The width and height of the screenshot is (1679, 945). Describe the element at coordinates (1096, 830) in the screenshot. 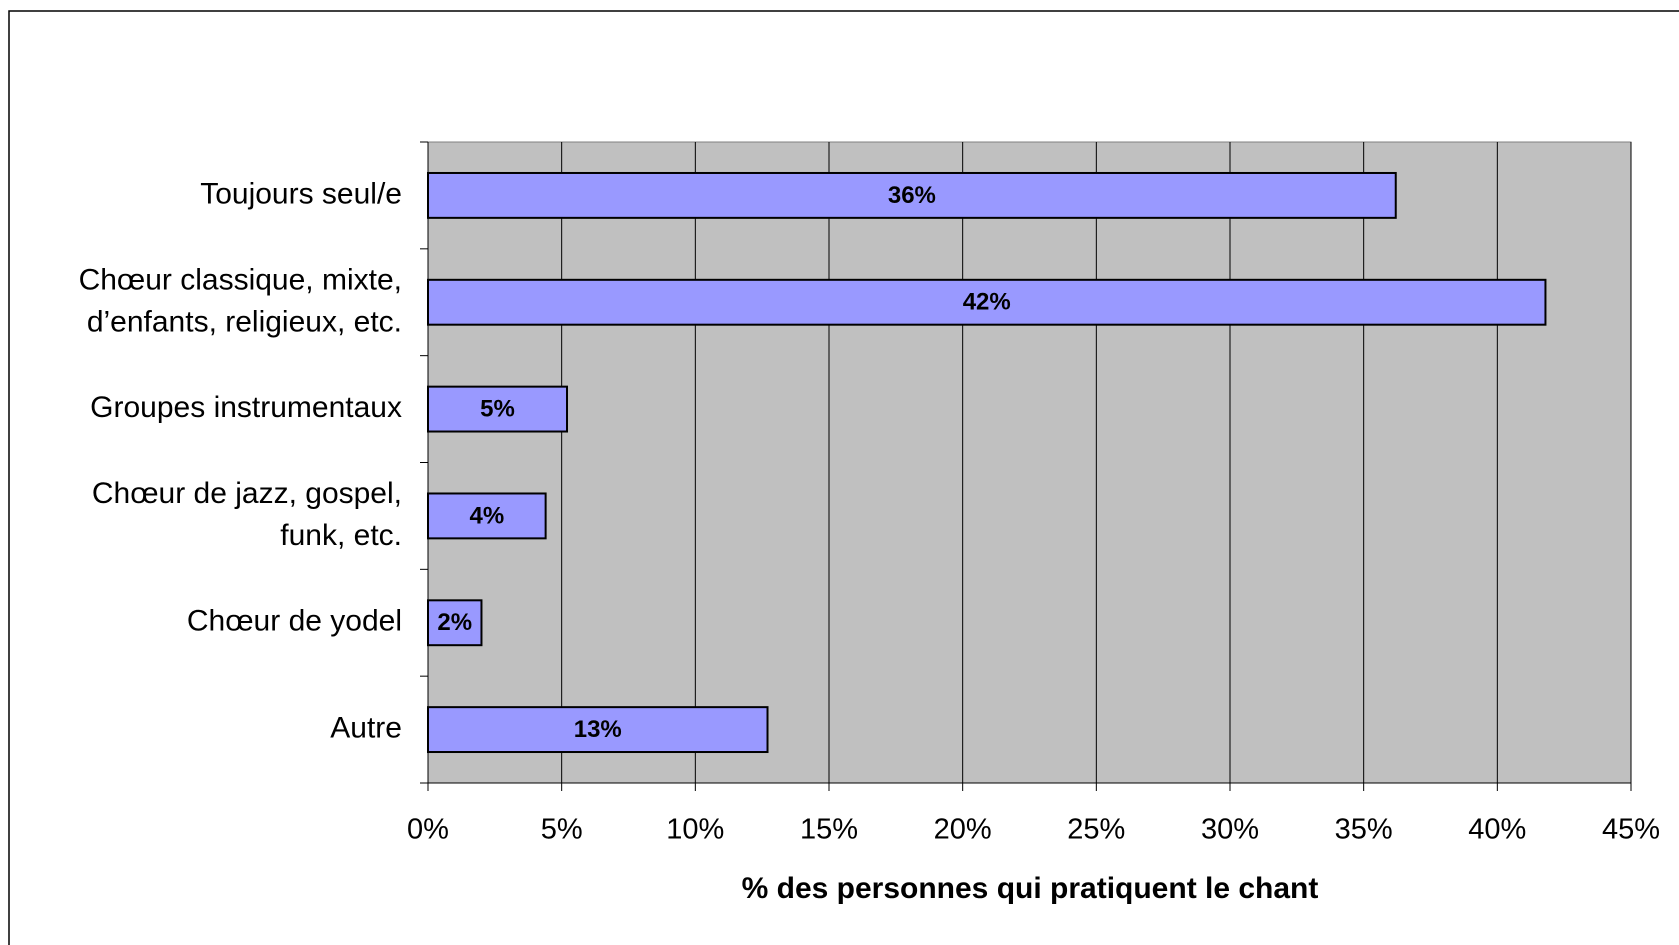

I see `x-tick-label: 25%` at that location.